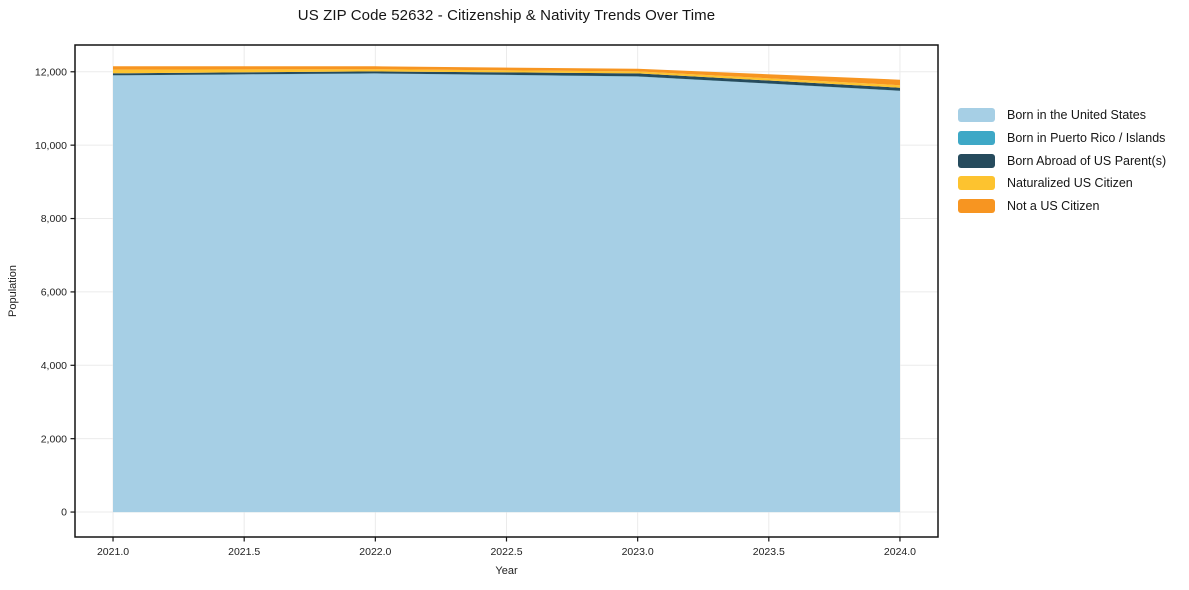 The image size is (1189, 590). I want to click on legend-item: Naturalized US Citizen, so click(1062, 183).